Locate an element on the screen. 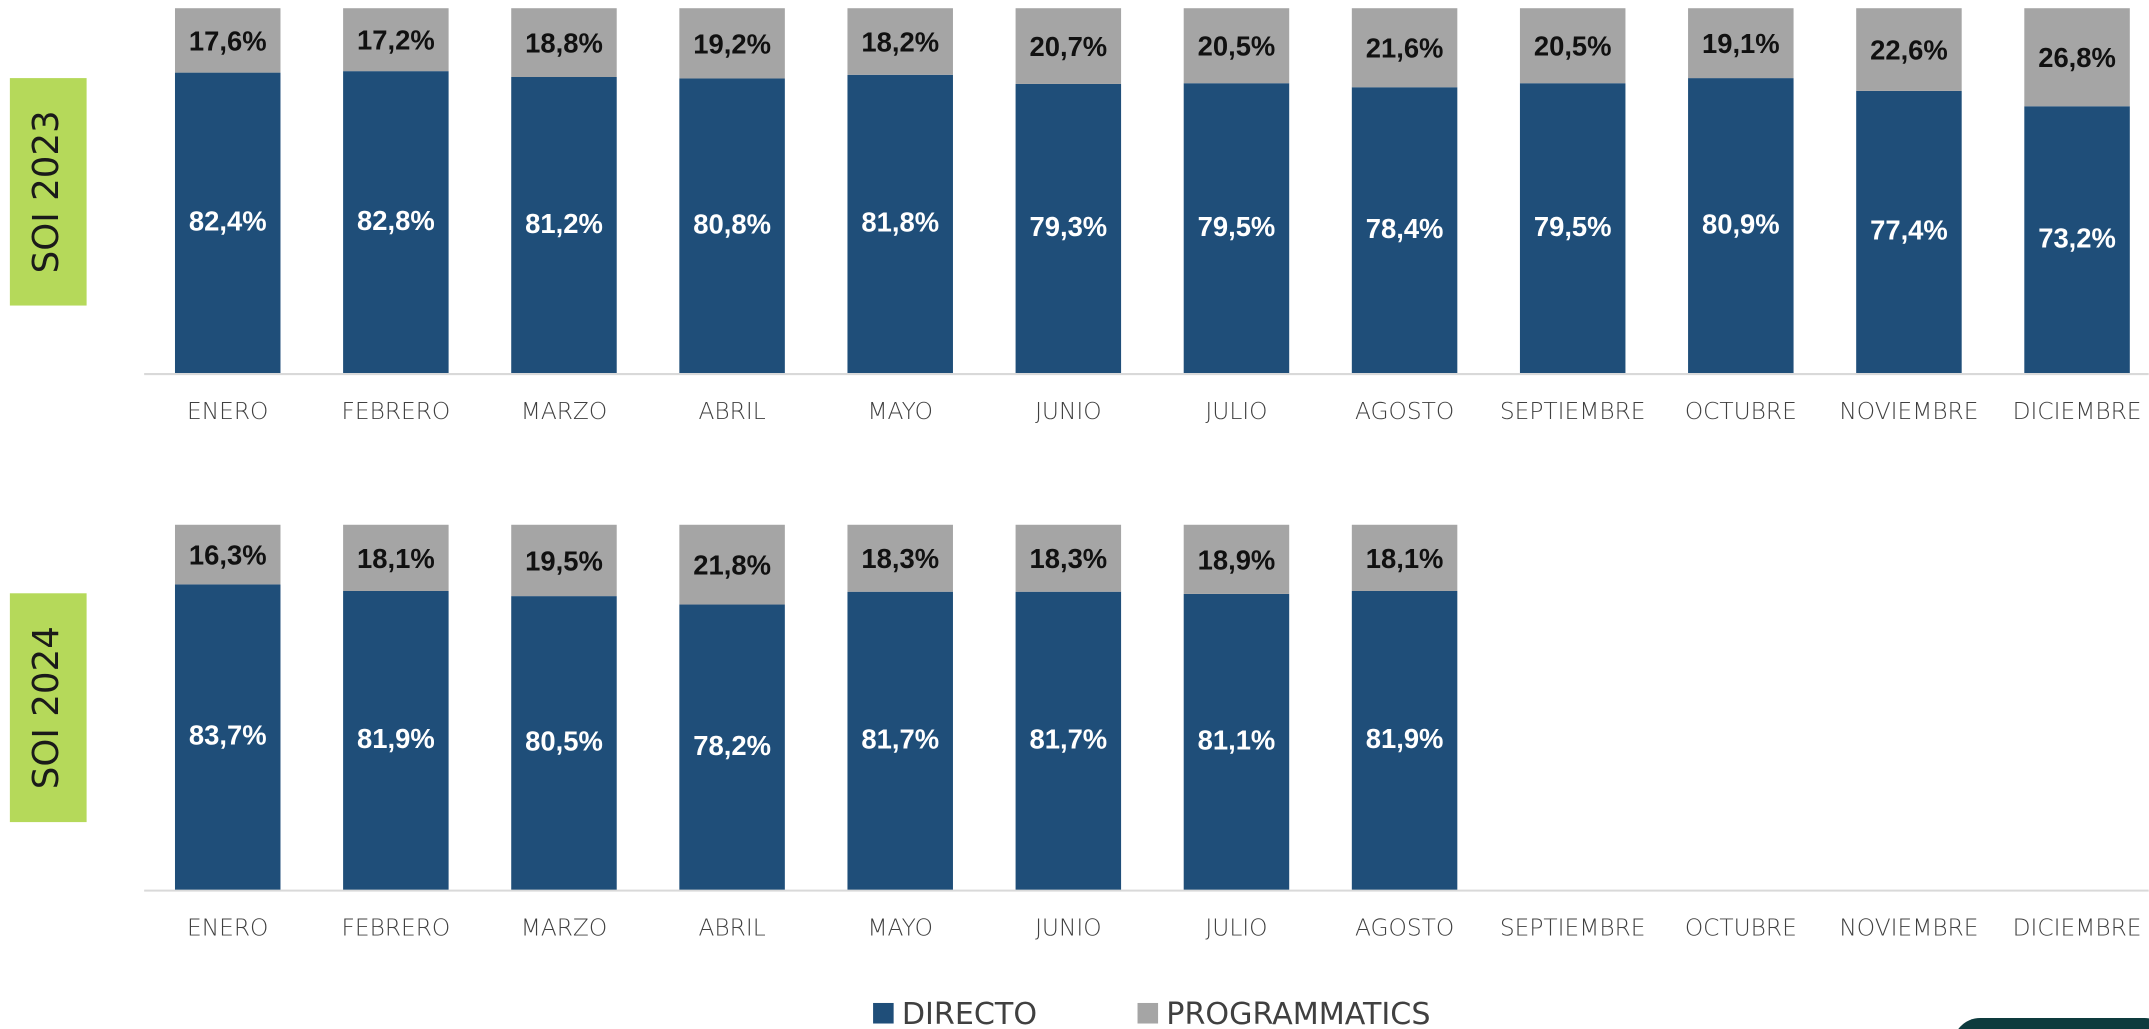 The width and height of the screenshot is (2149, 1029). data-label: 77,4% is located at coordinates (1909, 230).